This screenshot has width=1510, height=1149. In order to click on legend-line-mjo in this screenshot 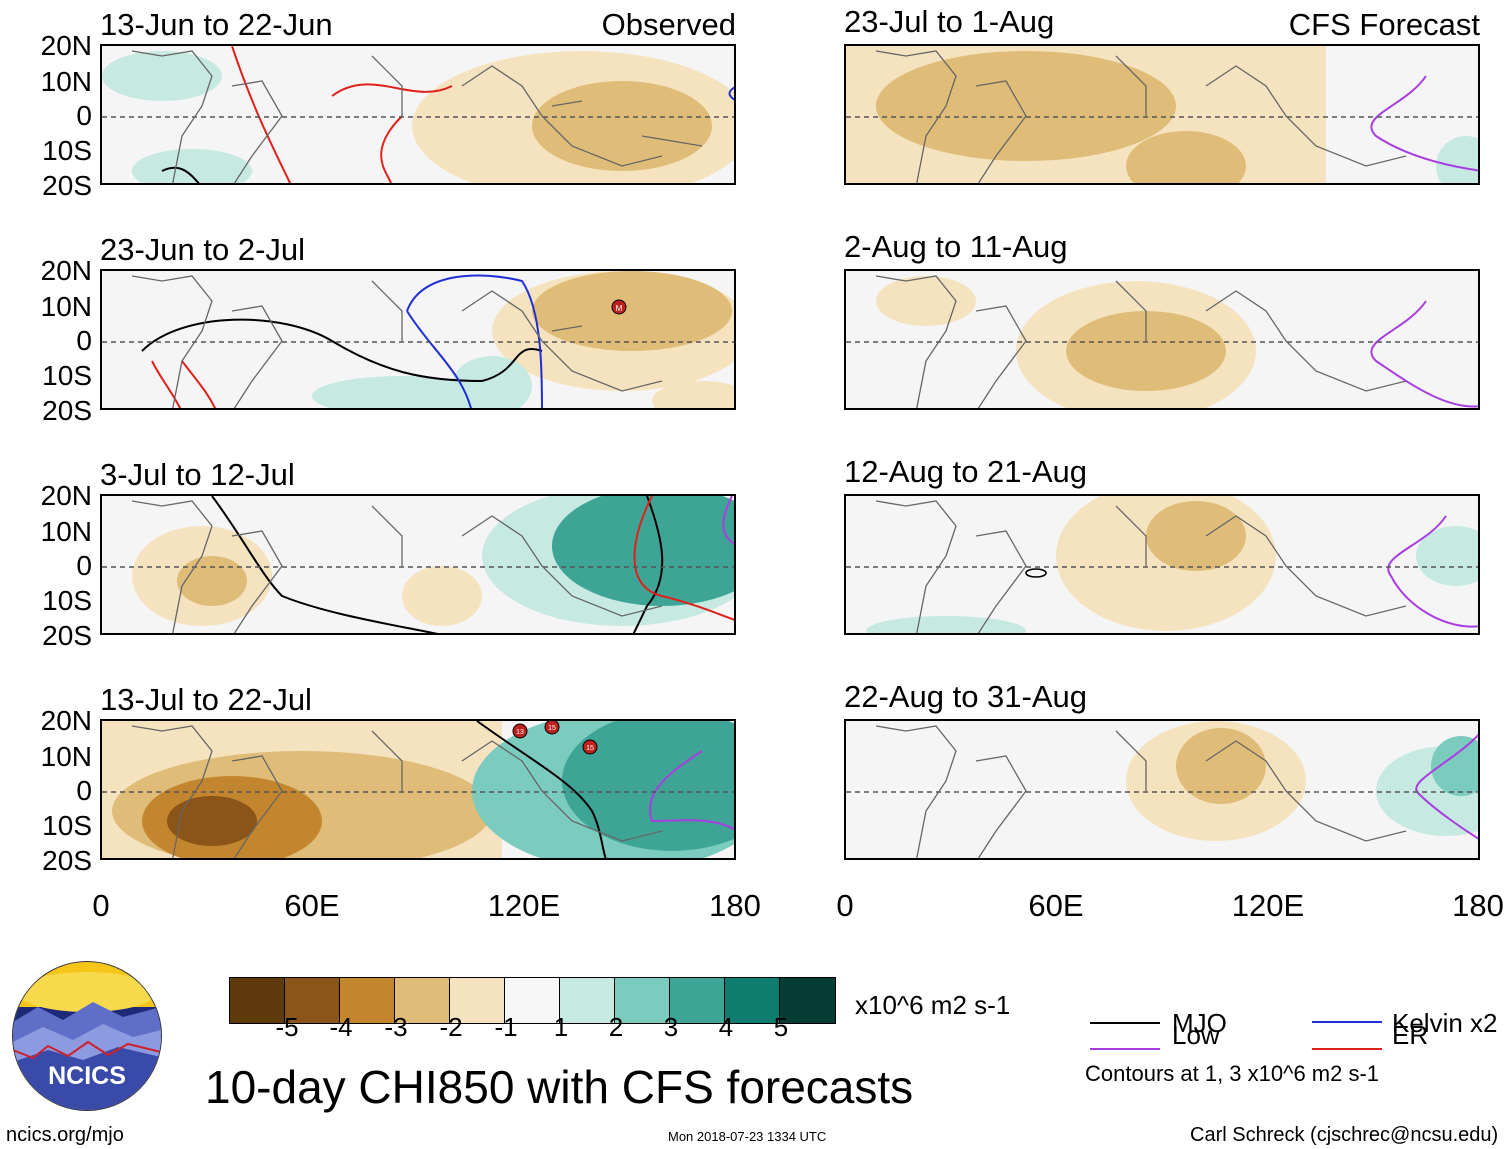, I will do `click(1125, 1023)`.